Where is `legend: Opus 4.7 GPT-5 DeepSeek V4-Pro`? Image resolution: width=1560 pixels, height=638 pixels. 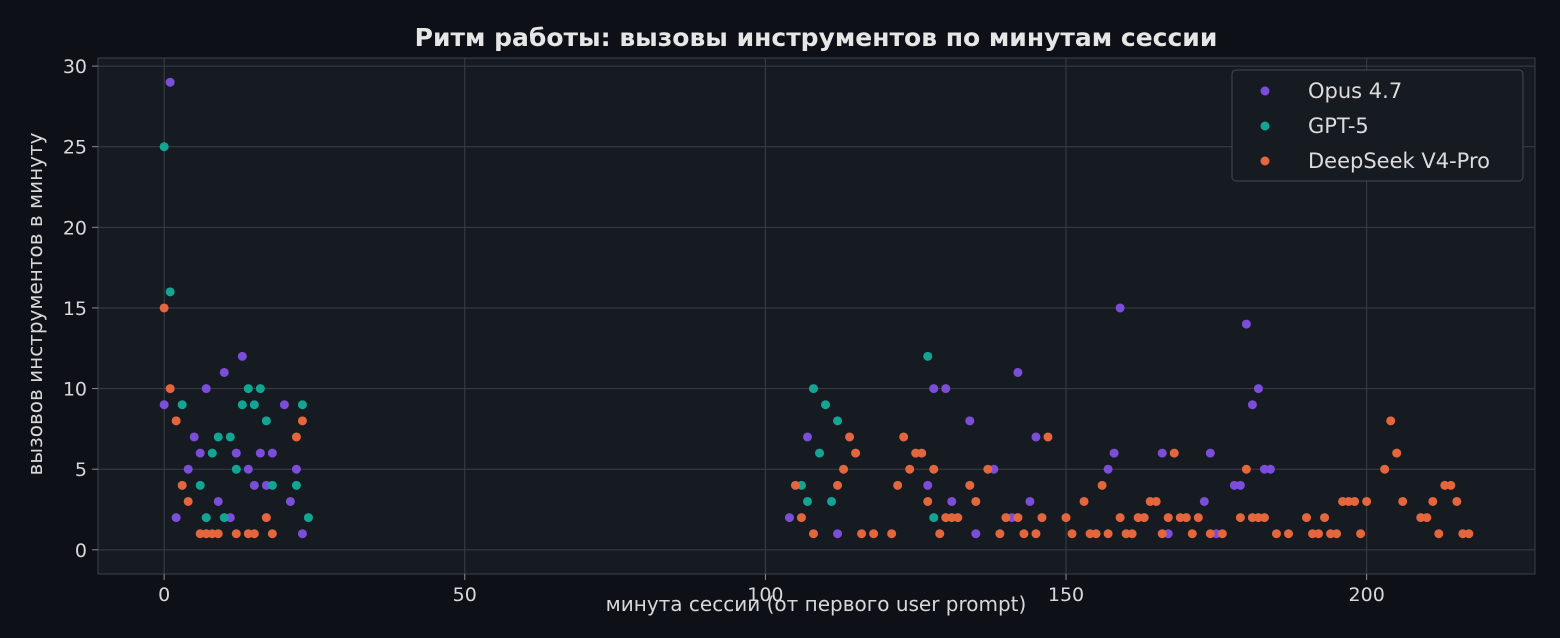
legend: Opus 4.7 GPT-5 DeepSeek V4-Pro is located at coordinates (1377, 125).